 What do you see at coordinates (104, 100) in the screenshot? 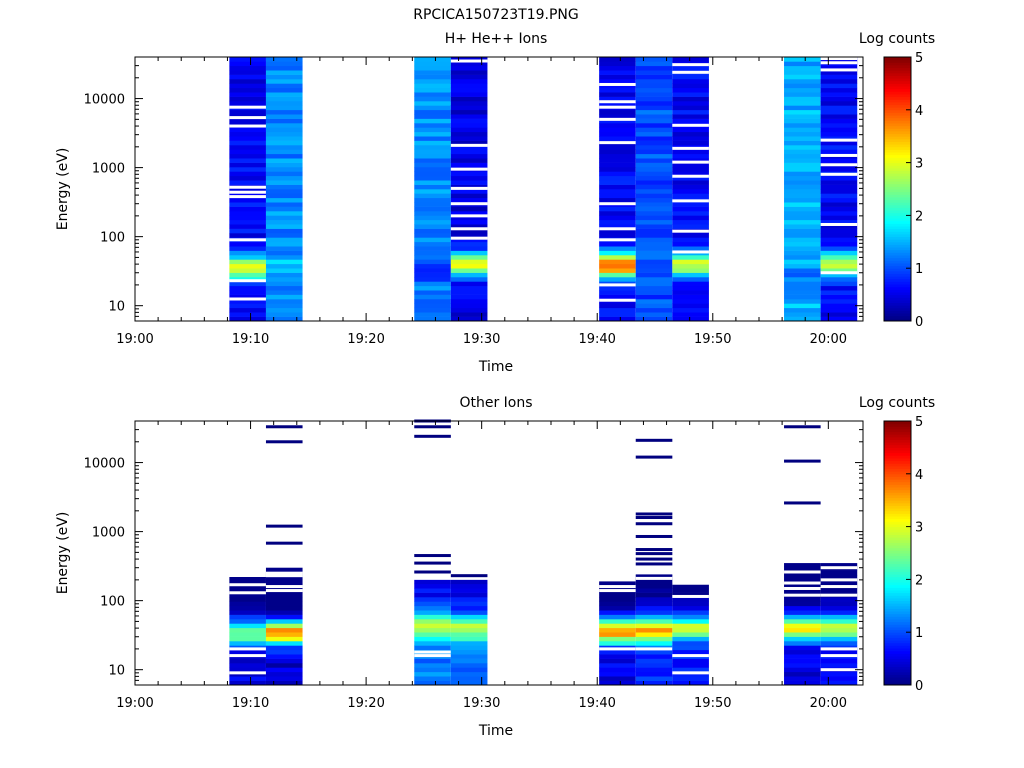
I see `y-tick-label: 10000` at bounding box center [104, 100].